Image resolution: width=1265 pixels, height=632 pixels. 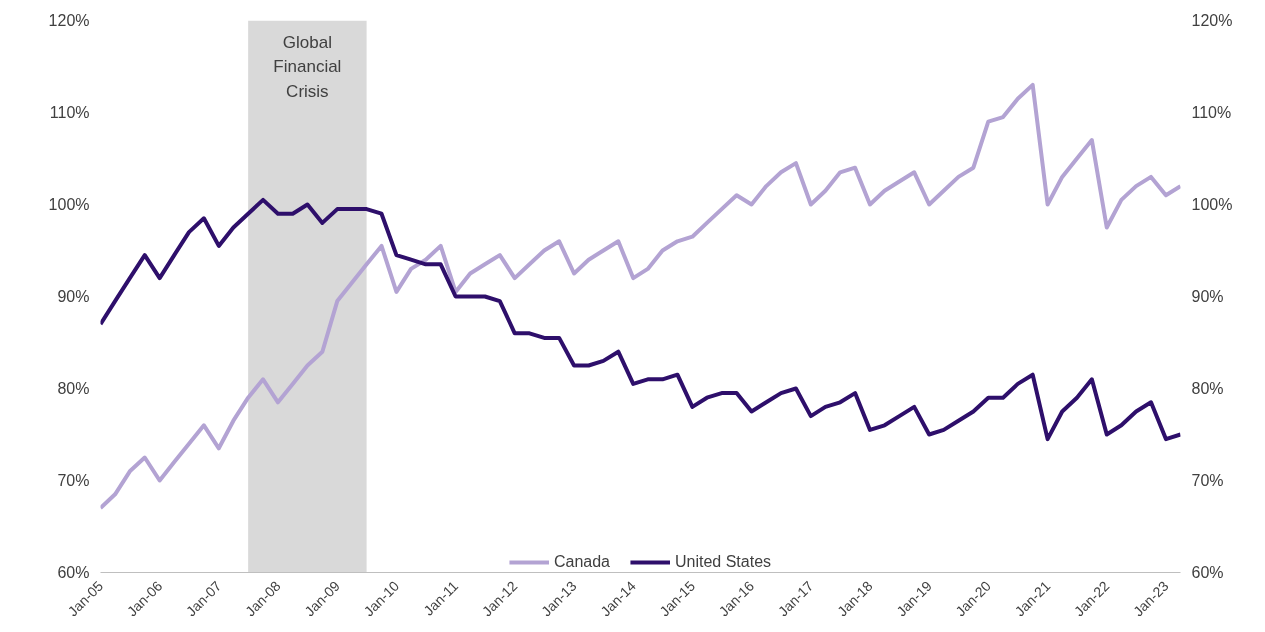 I want to click on y2-tick-label: 90%, so click(x=1207, y=296).